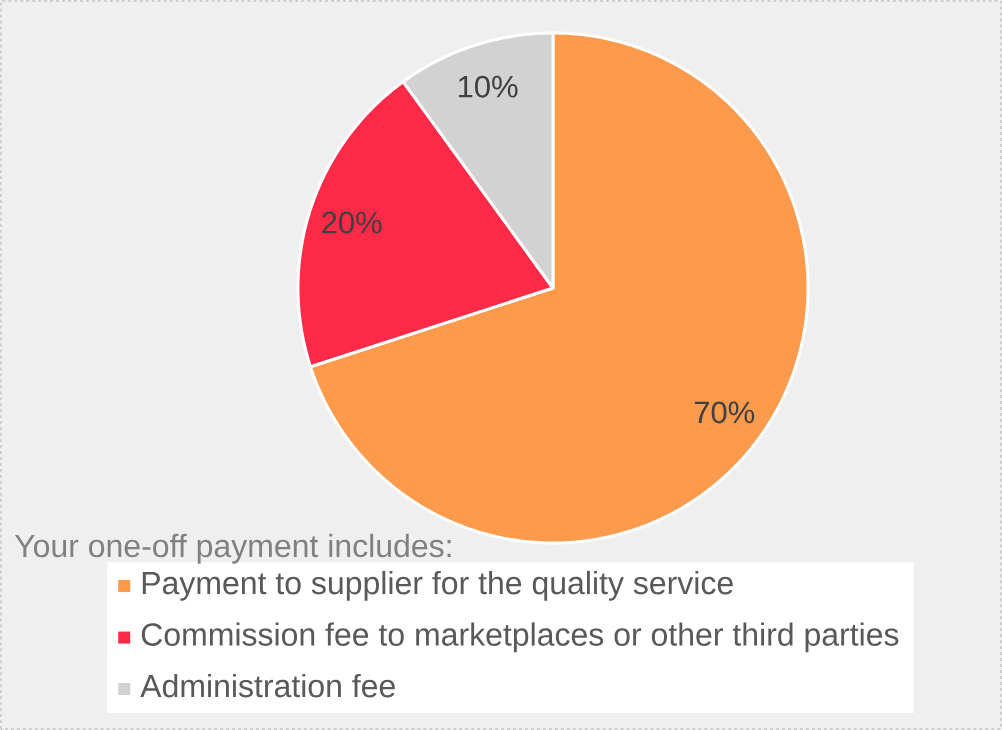 This screenshot has height=730, width=1002. Describe the element at coordinates (520, 637) in the screenshot. I see `legend-label: Commission fee to marketplaces or other third parties` at that location.